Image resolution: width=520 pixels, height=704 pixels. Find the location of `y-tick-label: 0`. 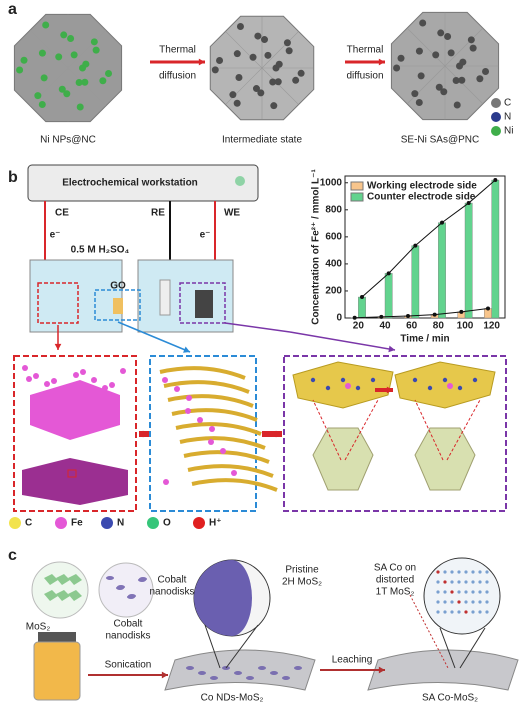

y-tick-label: 0 is located at coordinates (339, 318).